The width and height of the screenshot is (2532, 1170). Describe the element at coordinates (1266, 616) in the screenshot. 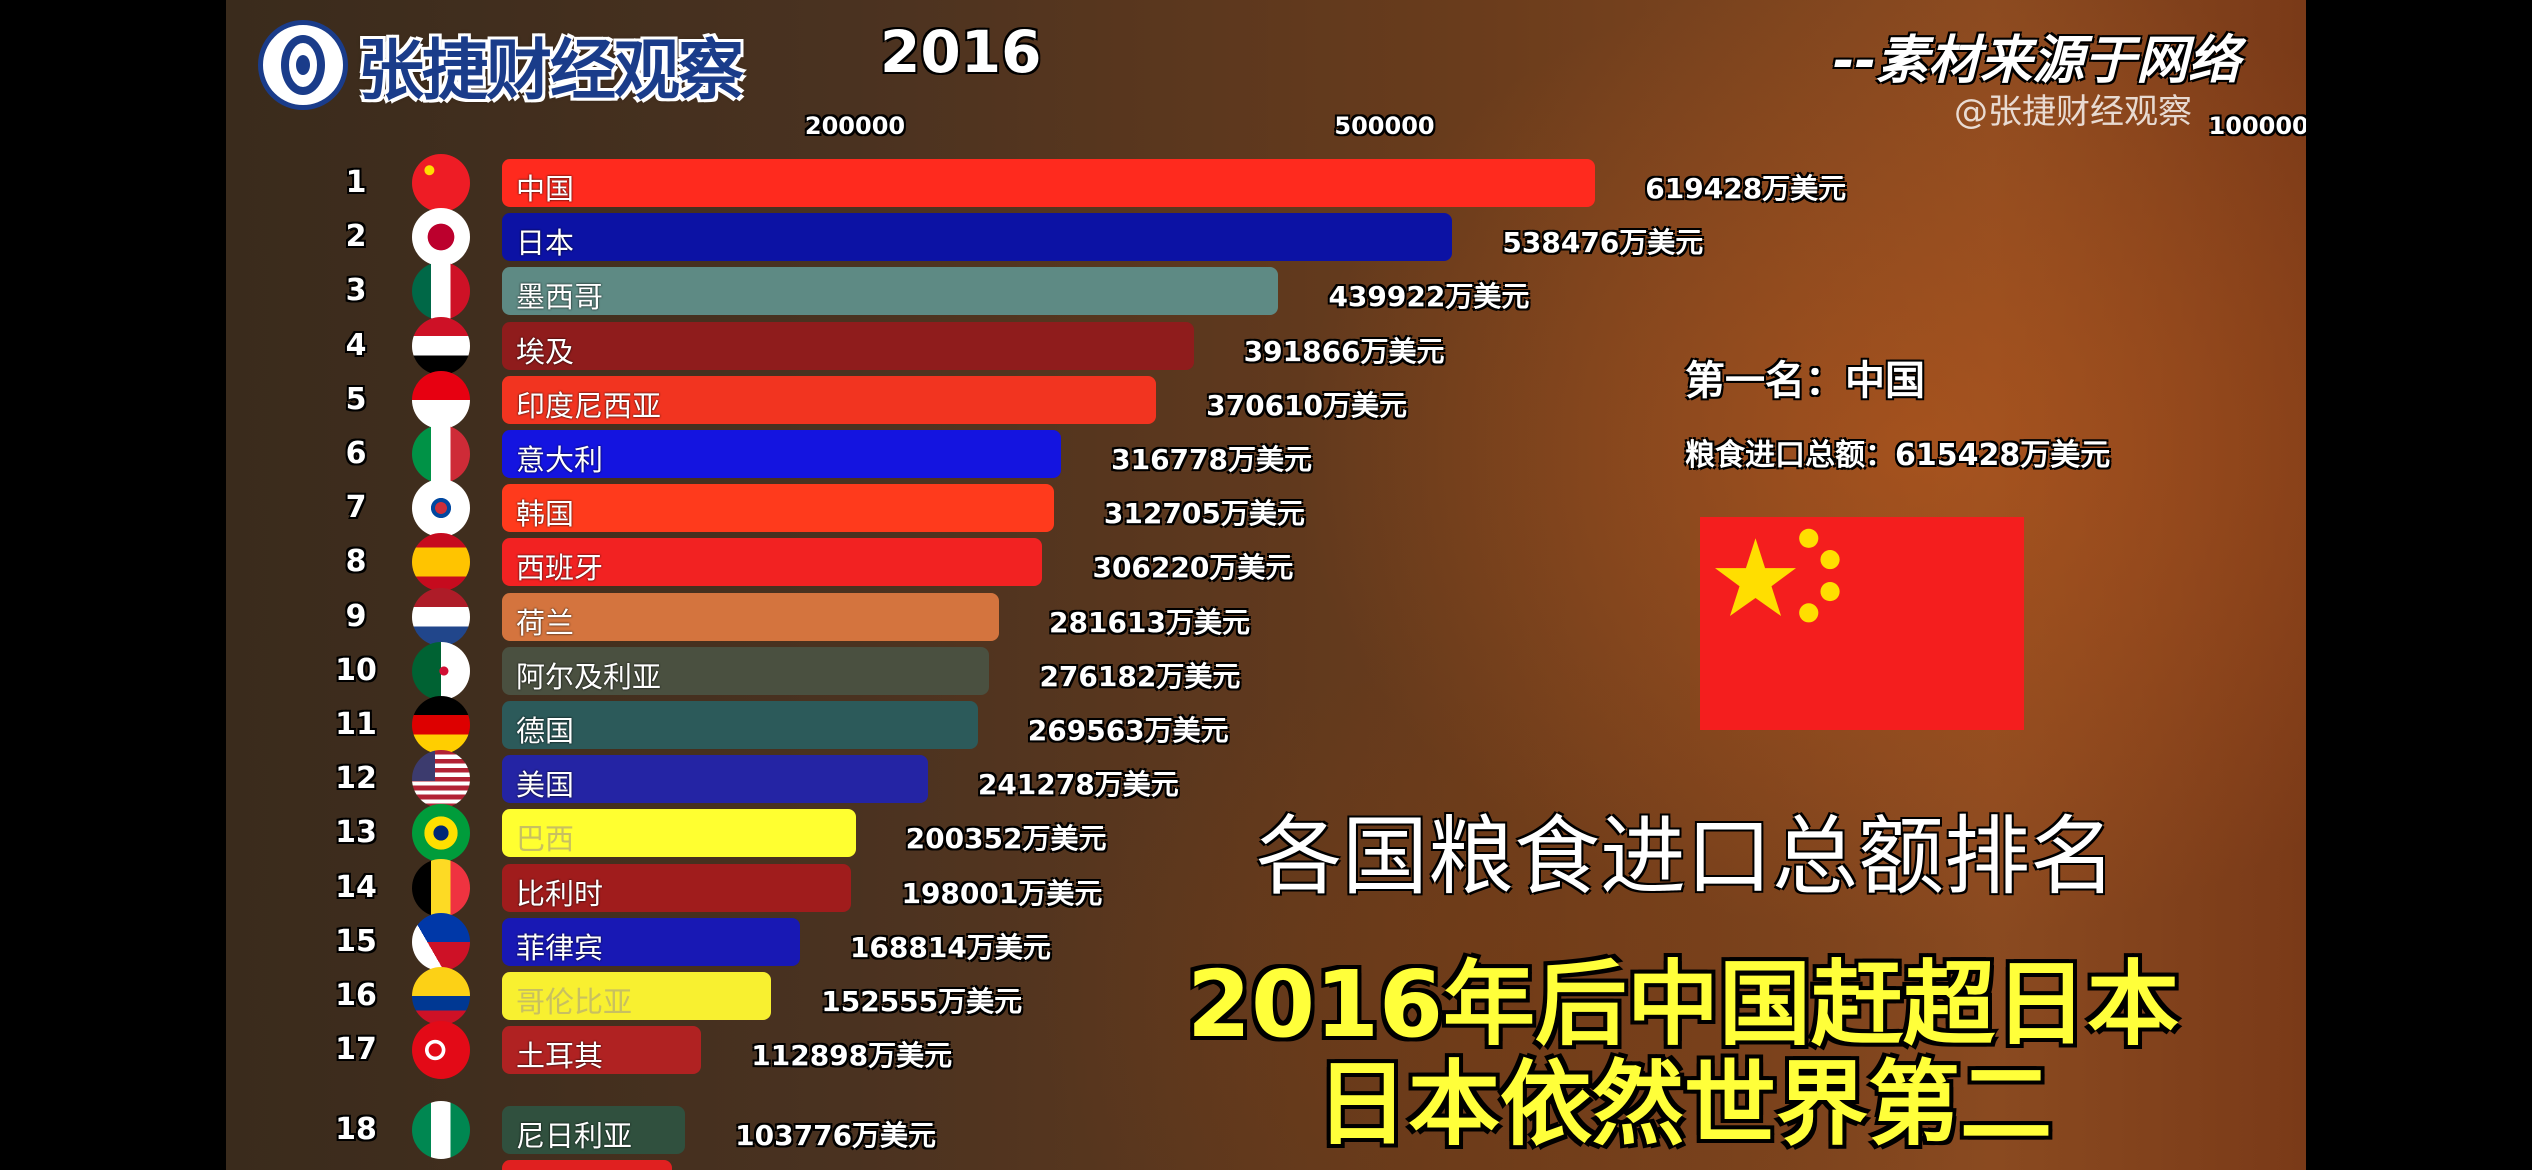

I see `bar-row: 9 荷兰 281613万美元` at that location.